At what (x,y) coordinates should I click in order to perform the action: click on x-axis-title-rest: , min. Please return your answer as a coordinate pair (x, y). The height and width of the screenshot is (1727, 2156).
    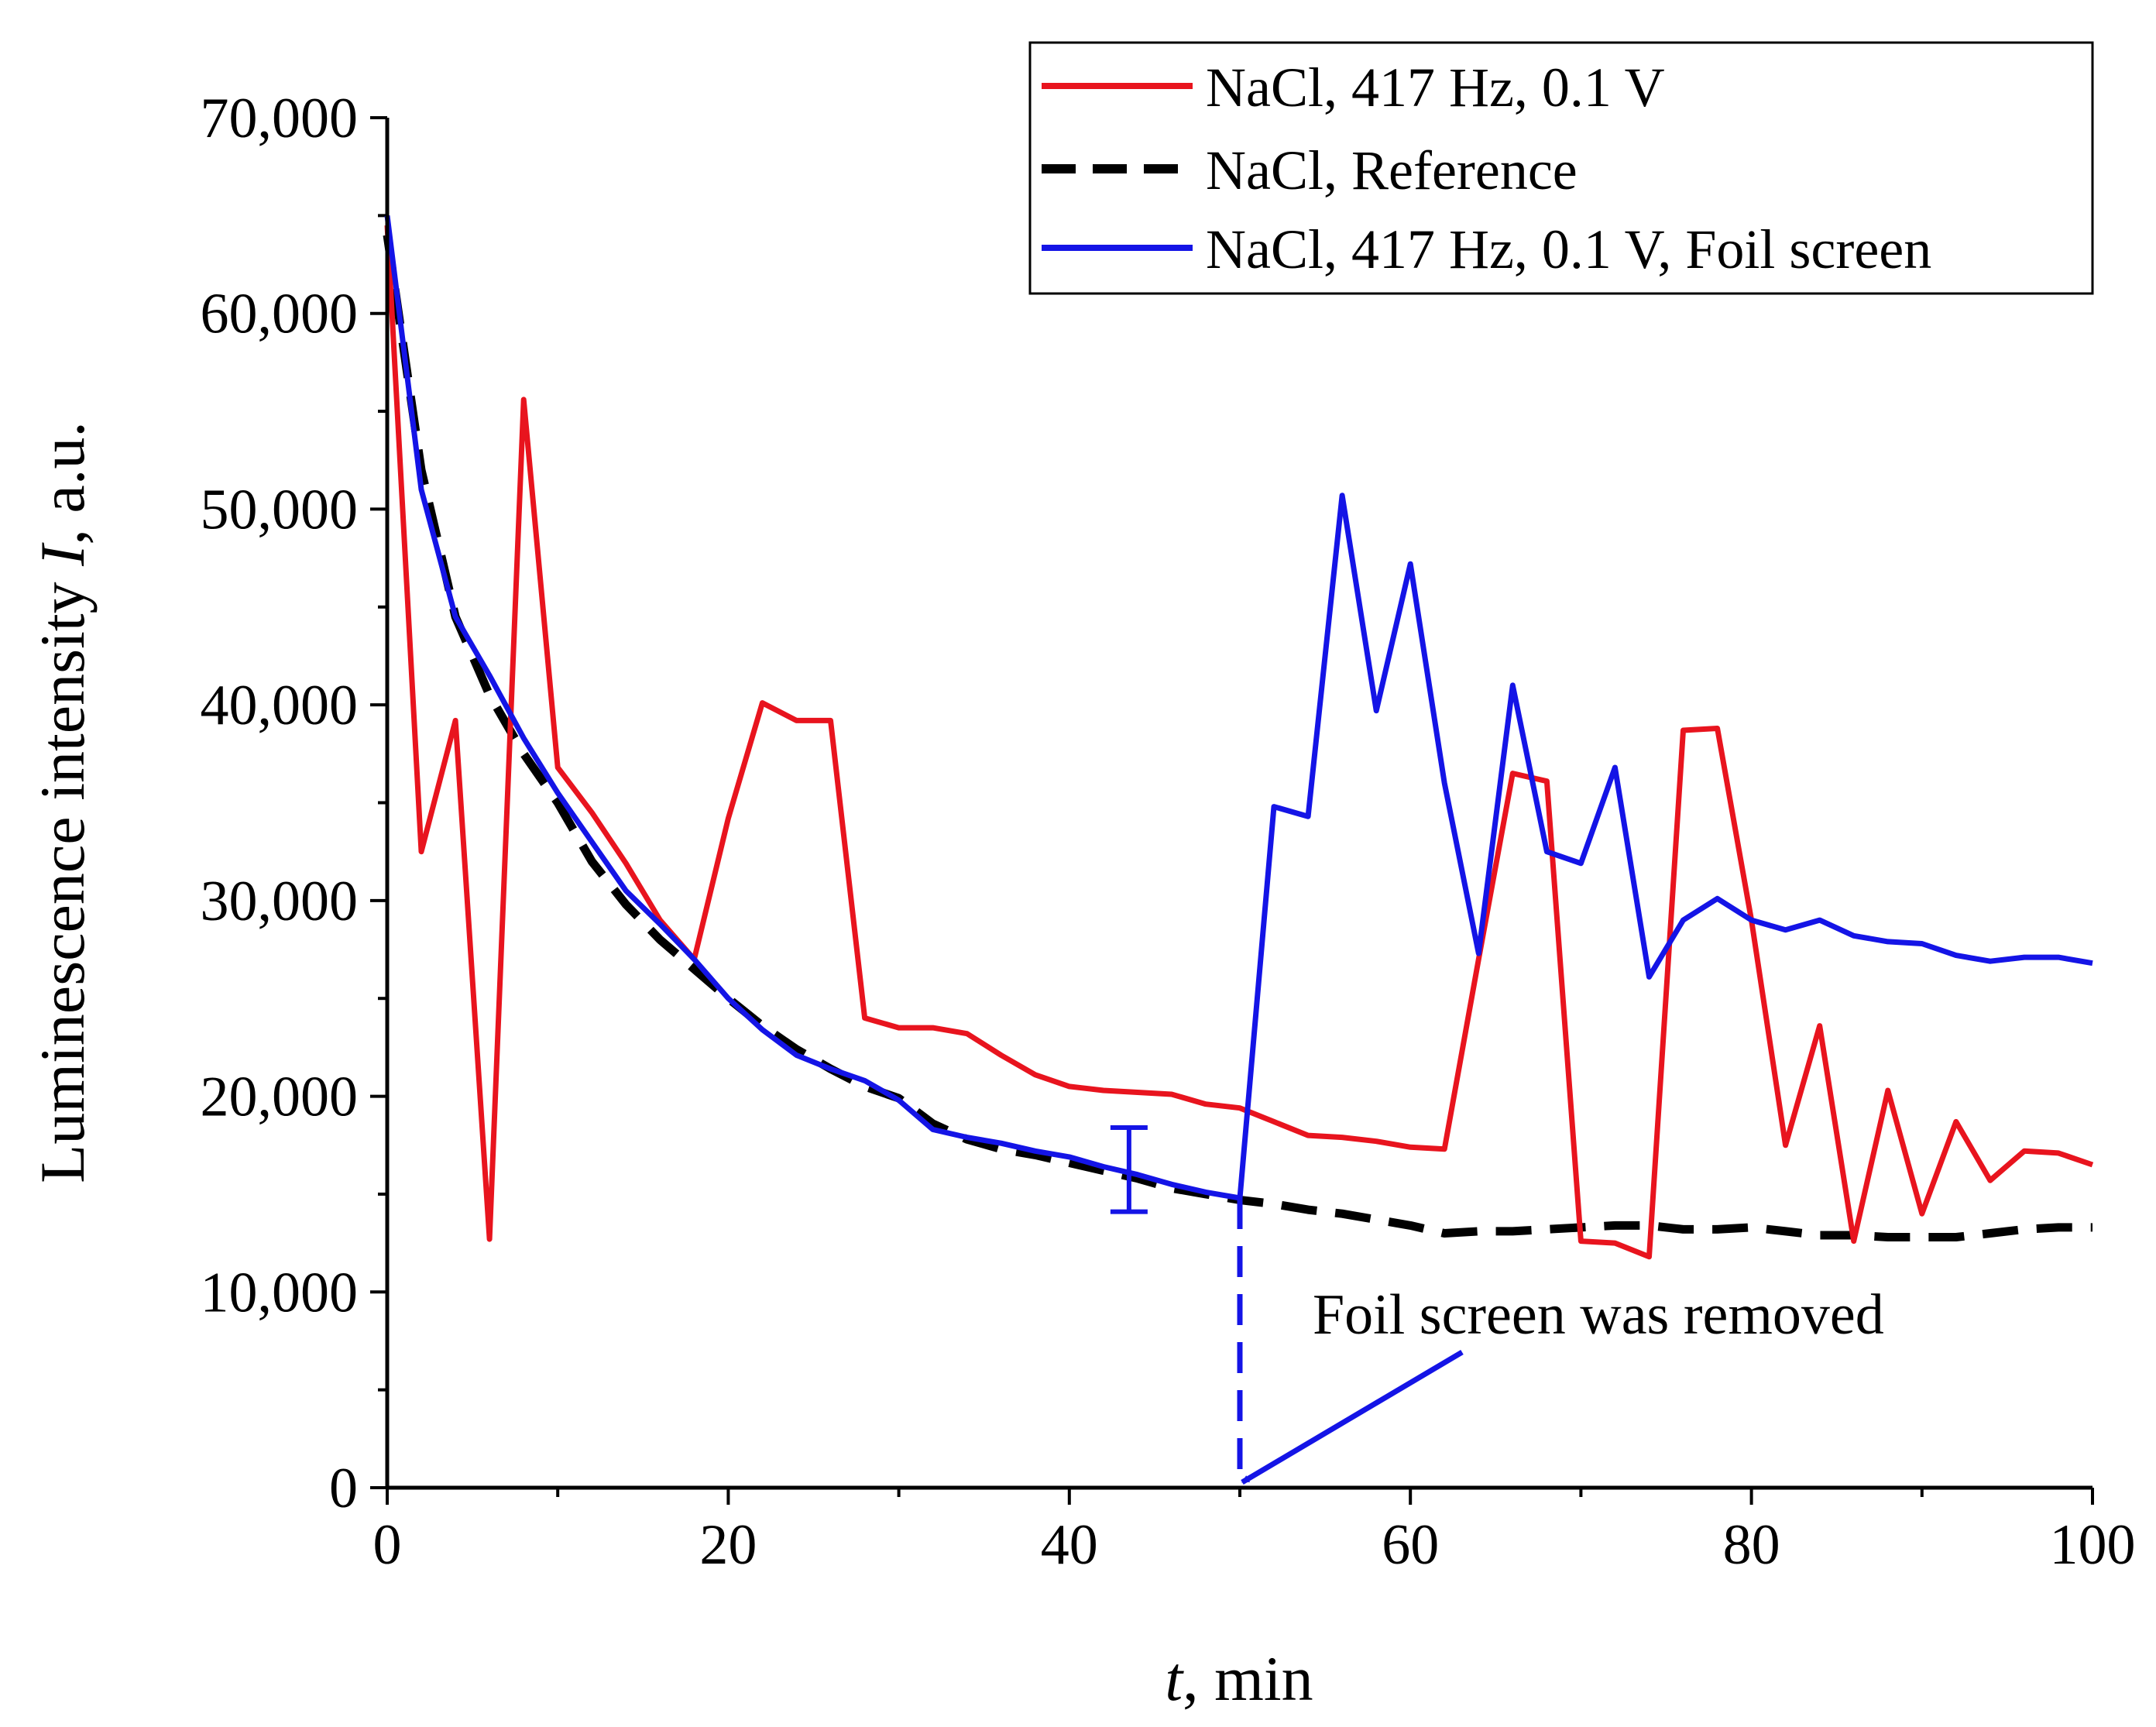
    Looking at the image, I should click on (1248, 1678).